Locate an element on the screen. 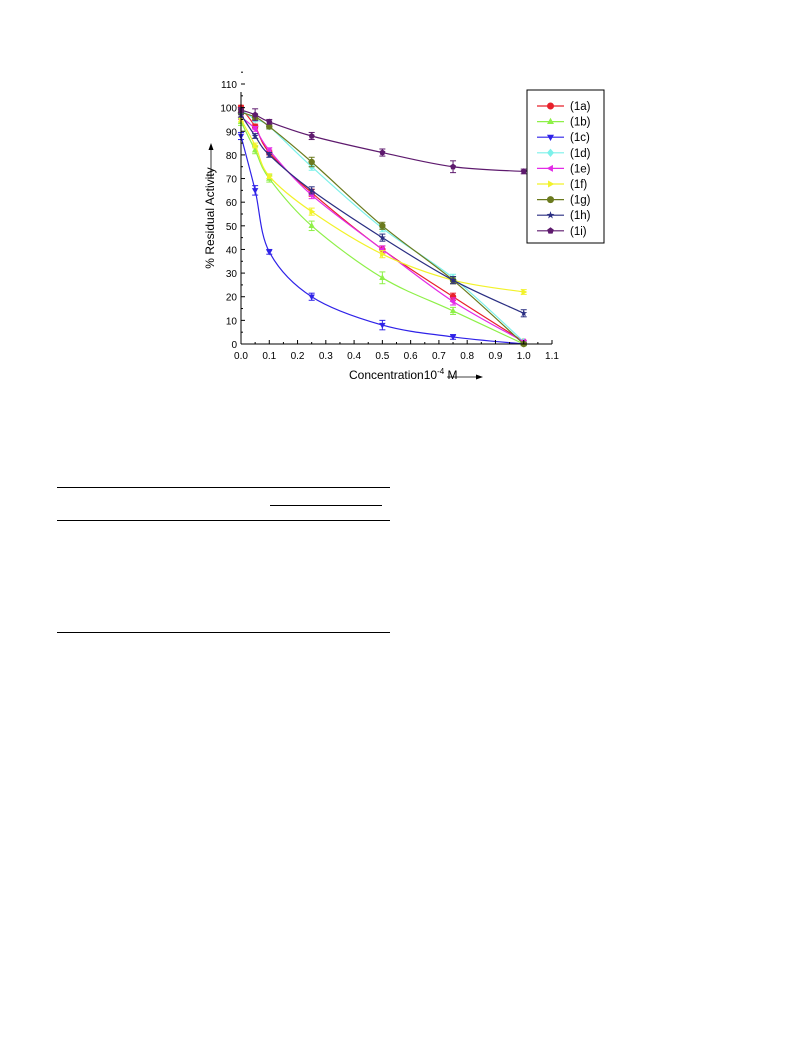 The image size is (793, 1057). y-tick-label: 80 is located at coordinates (232, 156).